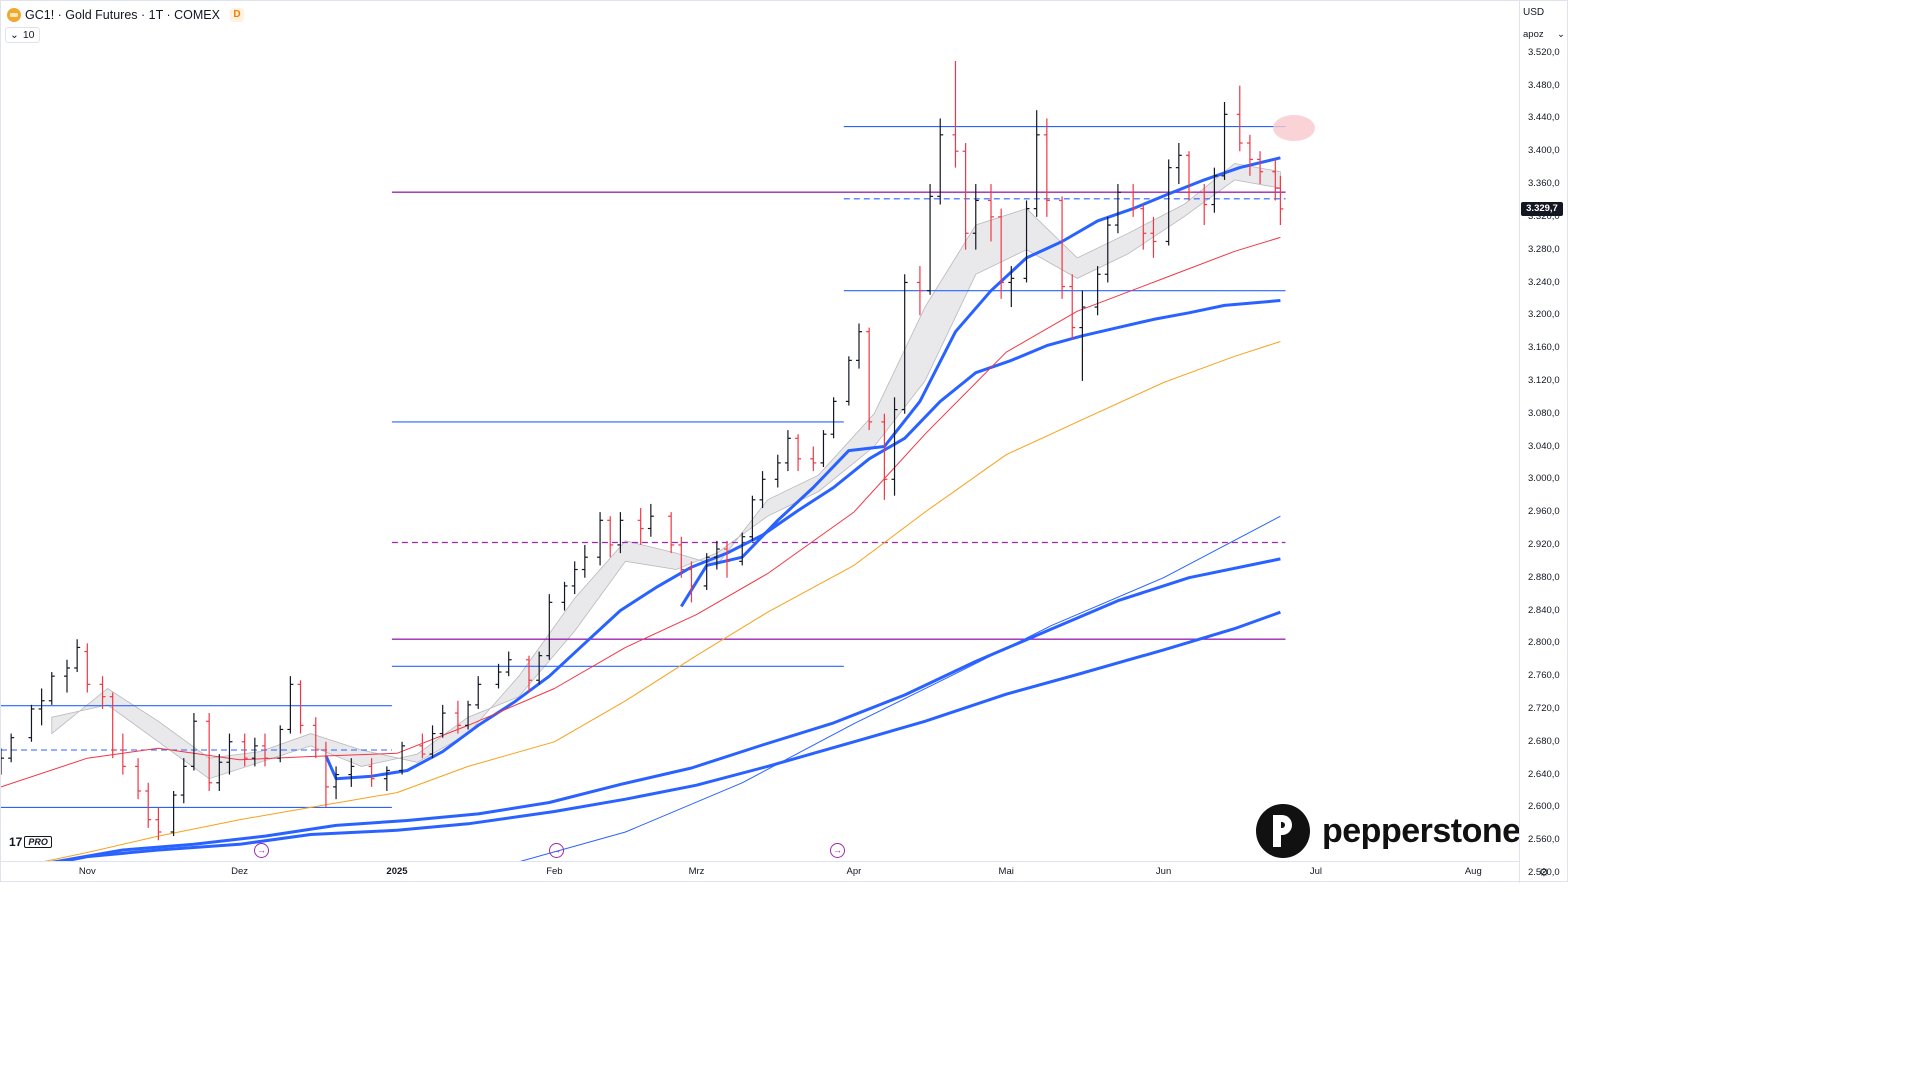 Image resolution: width=1913 pixels, height=1076 pixels. Describe the element at coordinates (1544, 873) in the screenshot. I see `settings-gear-icon: ⚙` at that location.